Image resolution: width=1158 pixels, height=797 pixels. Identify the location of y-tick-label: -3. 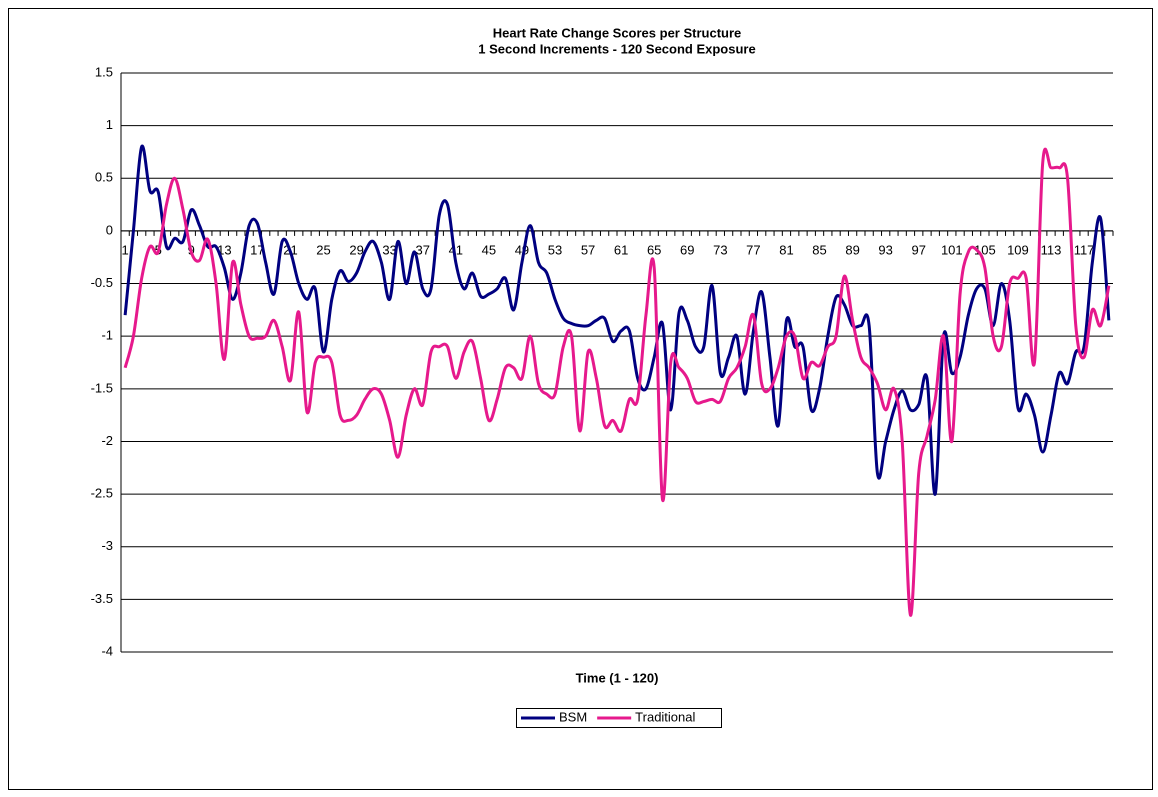
(107, 545).